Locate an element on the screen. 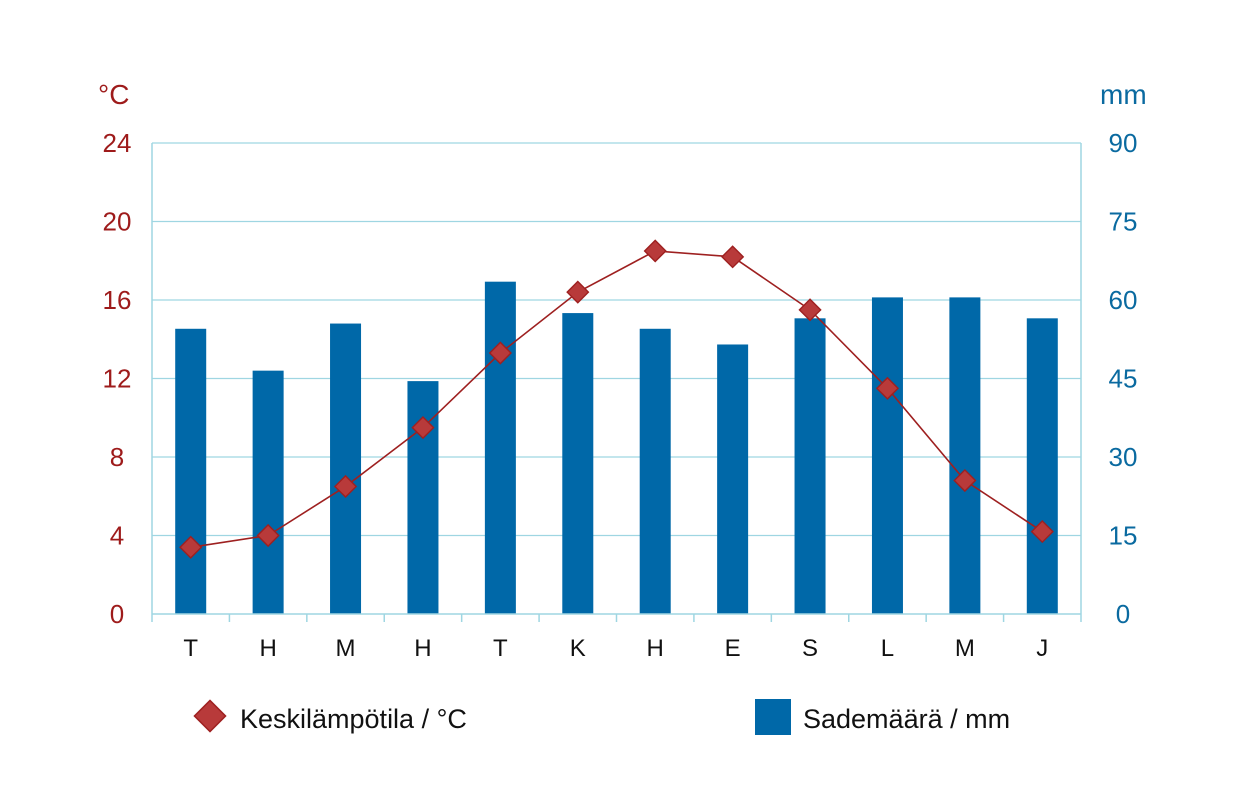 Image resolution: width=1235 pixels, height=800 pixels. category-label: J is located at coordinates (1042, 648).